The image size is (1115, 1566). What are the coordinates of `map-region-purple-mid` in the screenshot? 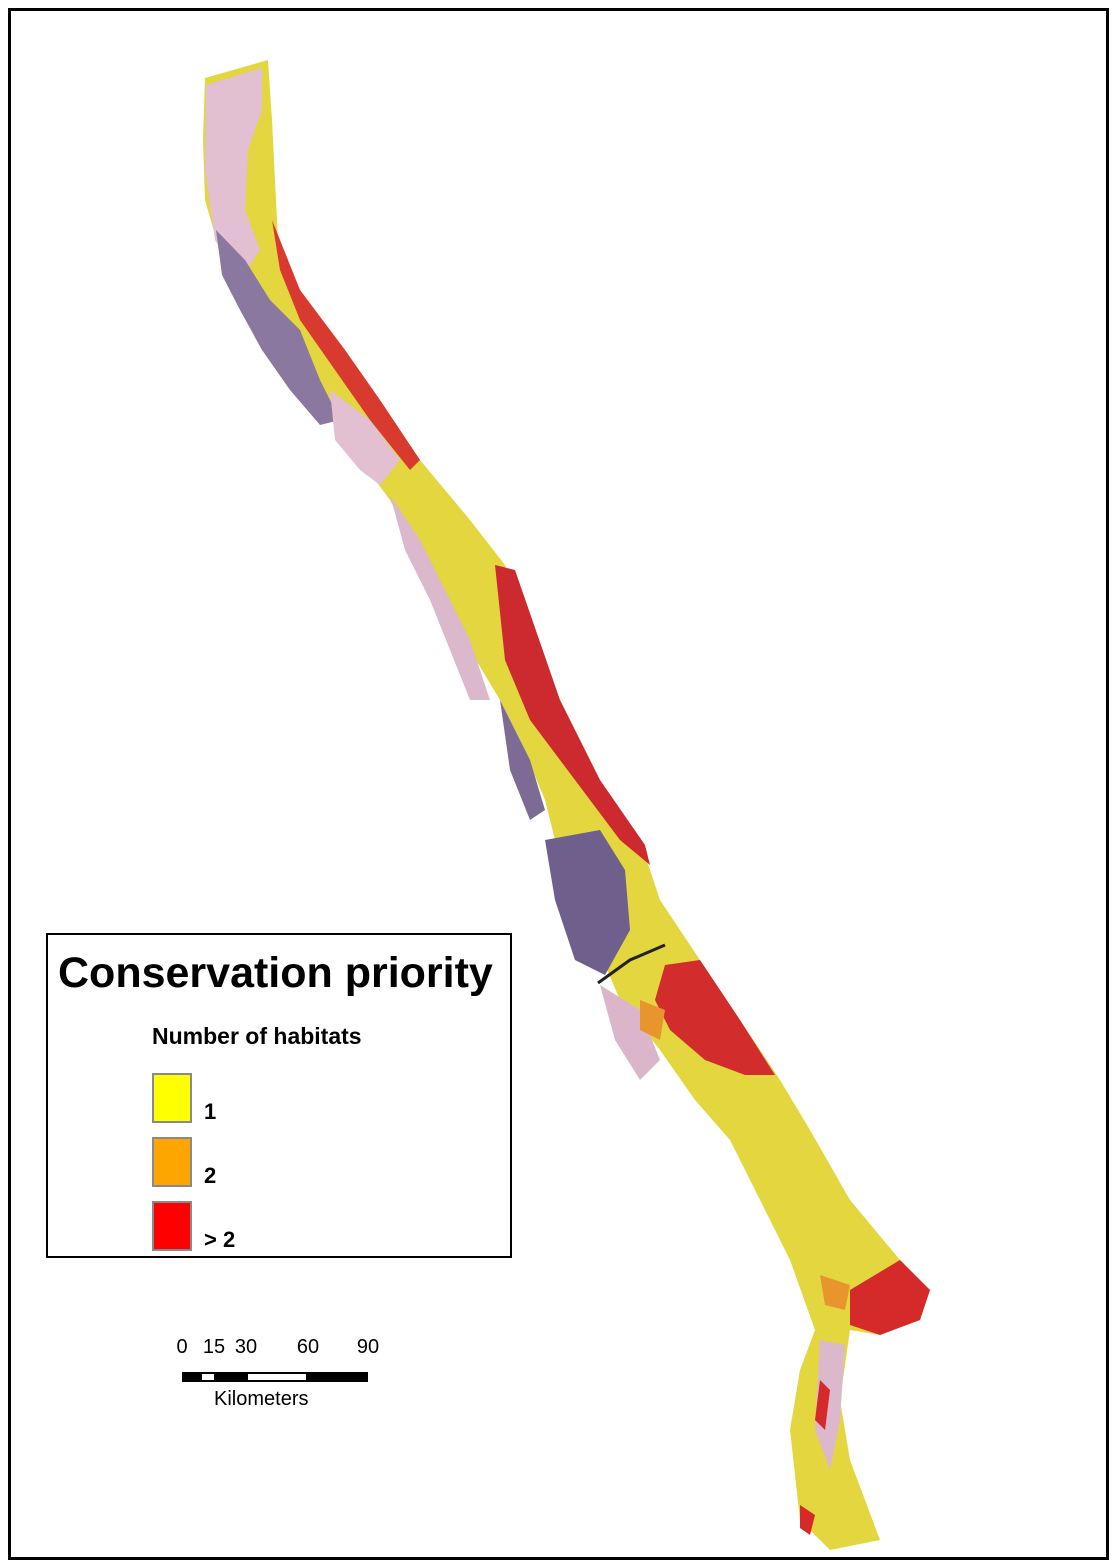 It's located at (522, 760).